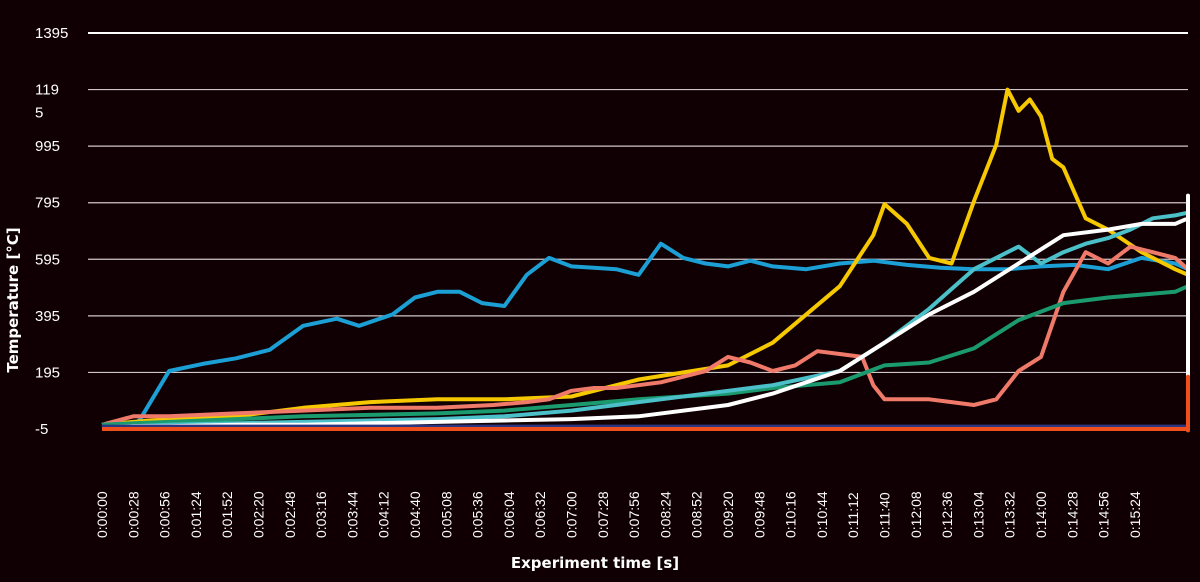 The height and width of the screenshot is (582, 1200). I want to click on x-tick-label: 0:02:48, so click(290, 514).